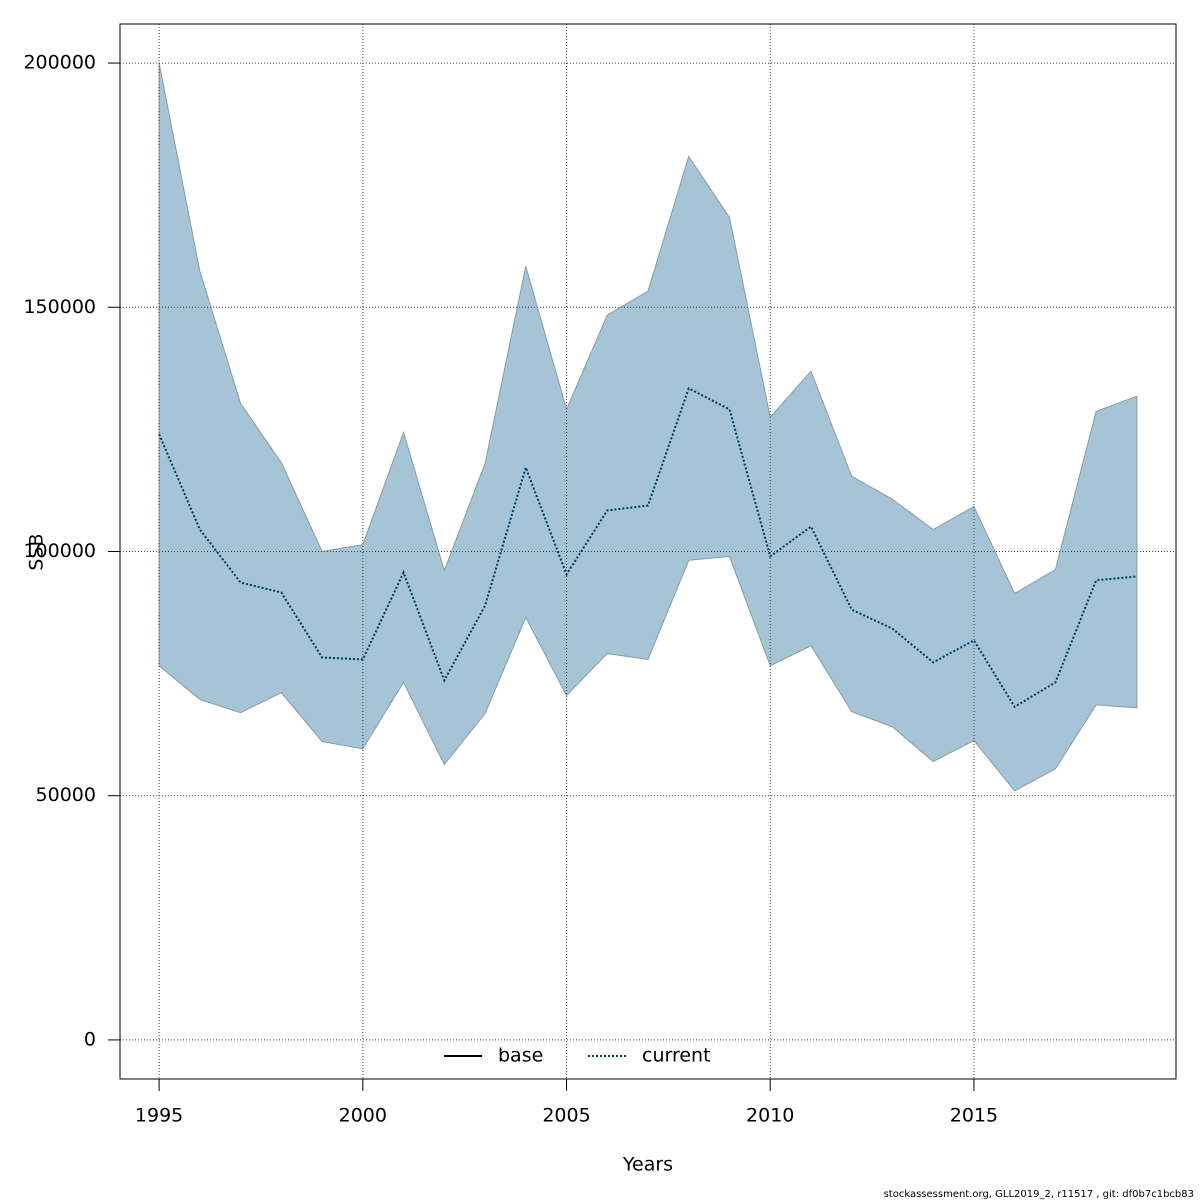  Describe the element at coordinates (566, 1116) in the screenshot. I see `x-tick-label: 2005` at that location.